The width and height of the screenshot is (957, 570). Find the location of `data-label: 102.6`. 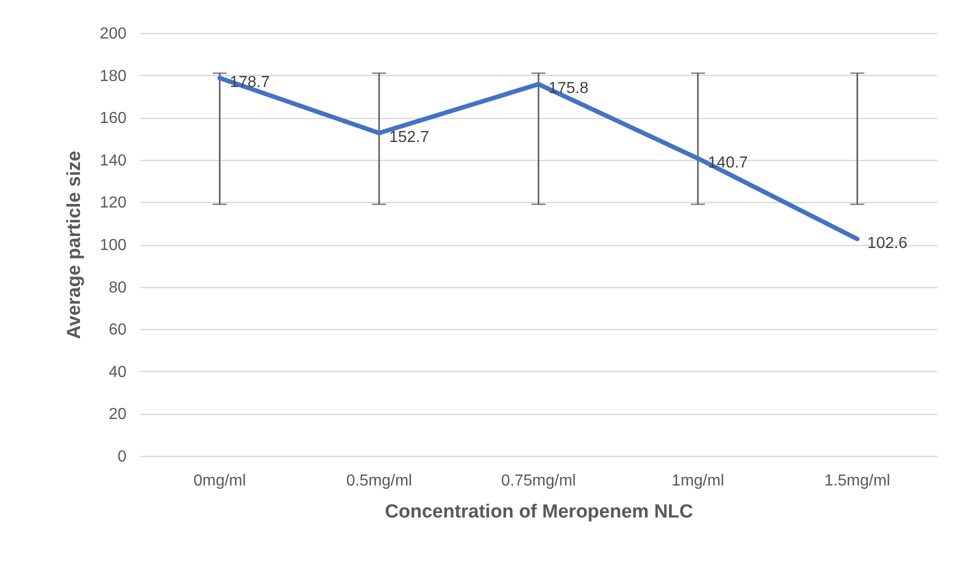

data-label: 102.6 is located at coordinates (887, 243).